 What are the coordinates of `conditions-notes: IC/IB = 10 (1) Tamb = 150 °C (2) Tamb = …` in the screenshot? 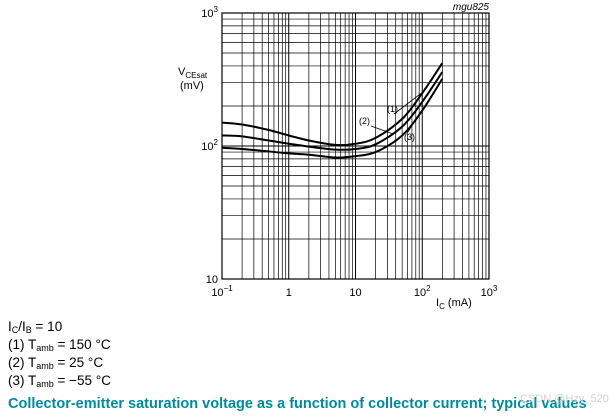 It's located at (59, 354).